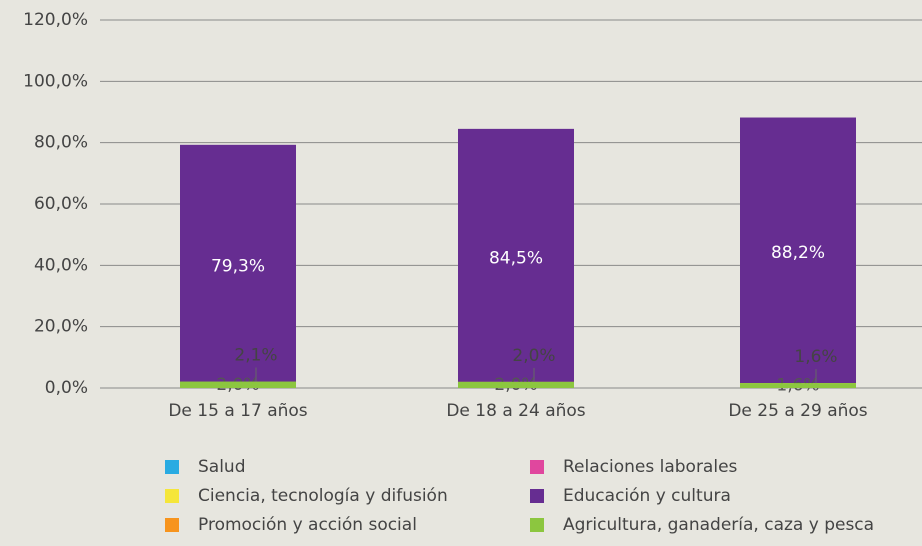 This screenshot has width=922, height=546. Describe the element at coordinates (55, 81) in the screenshot. I see `y-tick-label: 100,0%` at that location.